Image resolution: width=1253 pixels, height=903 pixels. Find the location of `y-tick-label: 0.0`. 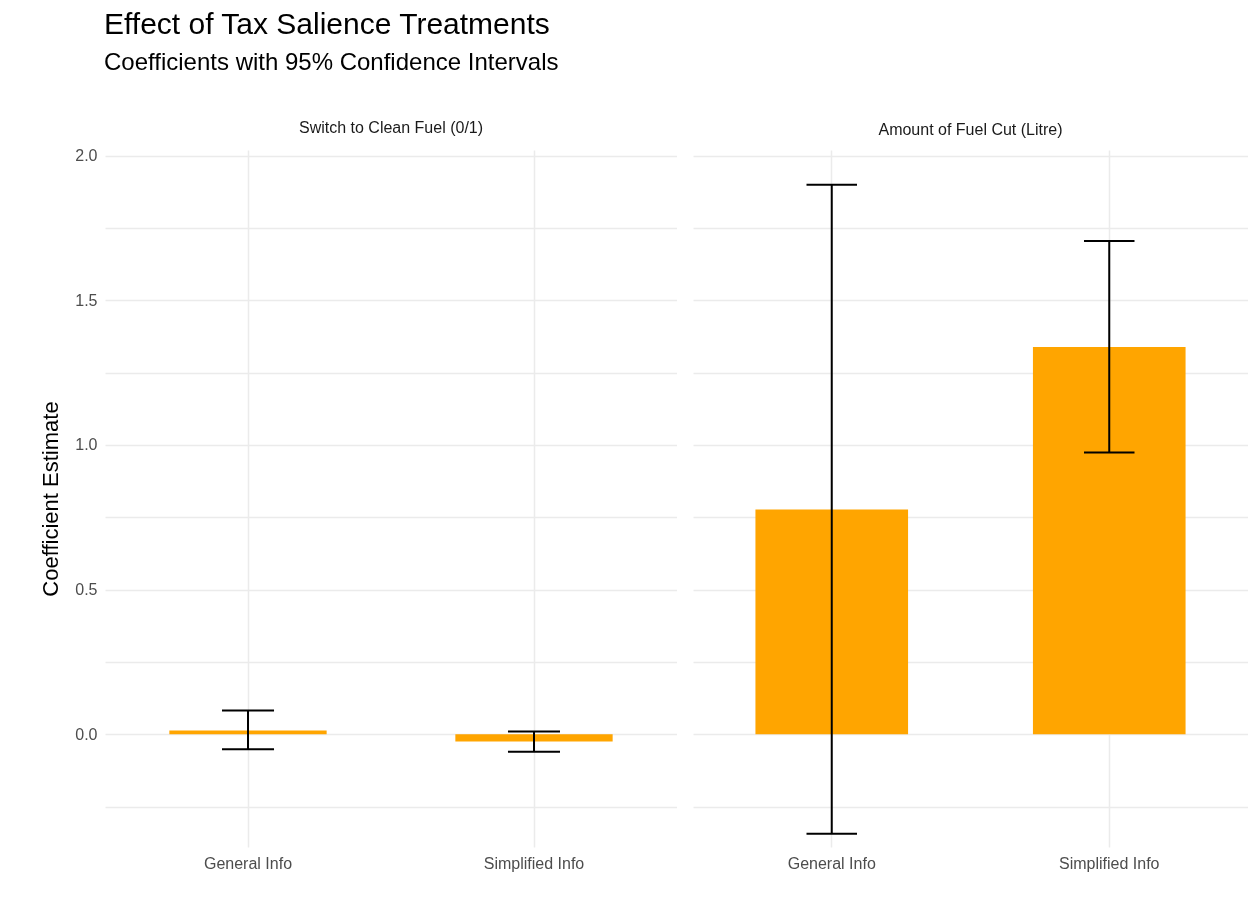

y-tick-label: 0.0 is located at coordinates (86, 734).